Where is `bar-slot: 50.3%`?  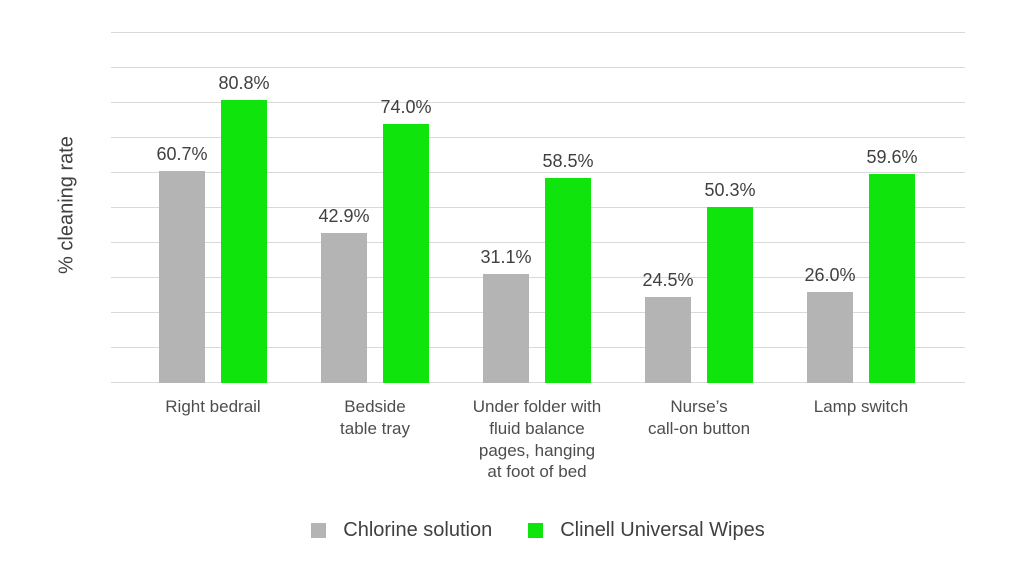
bar-slot: 50.3% is located at coordinates (730, 208).